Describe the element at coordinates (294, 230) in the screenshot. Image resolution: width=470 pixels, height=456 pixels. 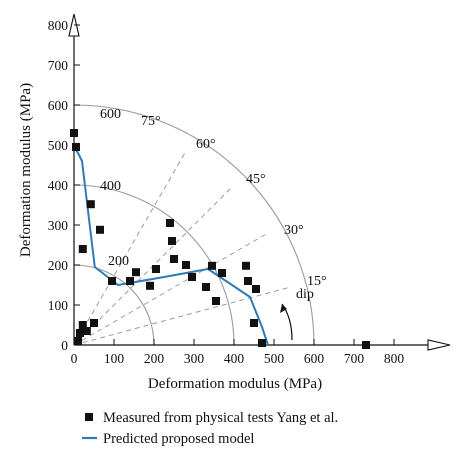
I see `polar-angle-label-30: 30°` at that location.